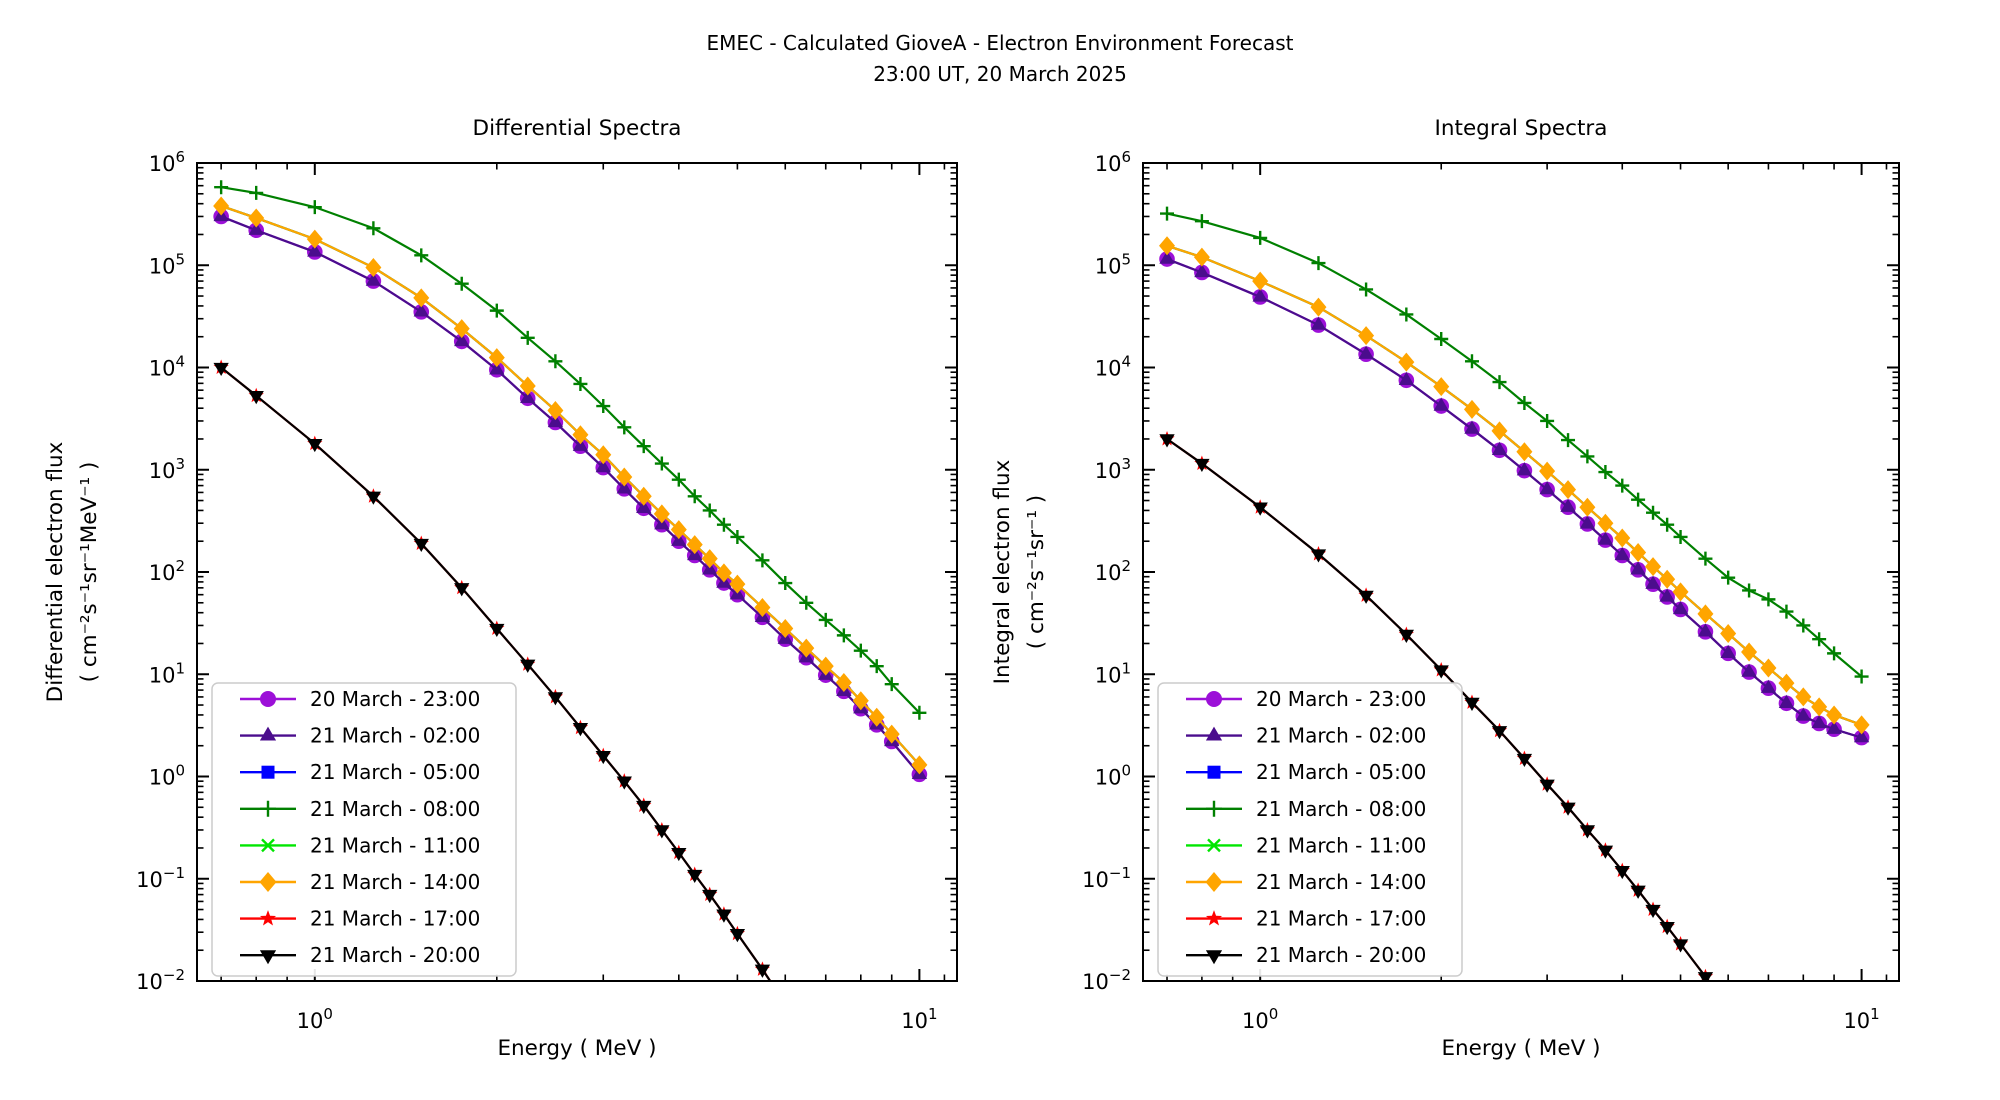  I want to click on figure-title-line2: 23:00 UT, 20 March 2025, so click(1000, 74).